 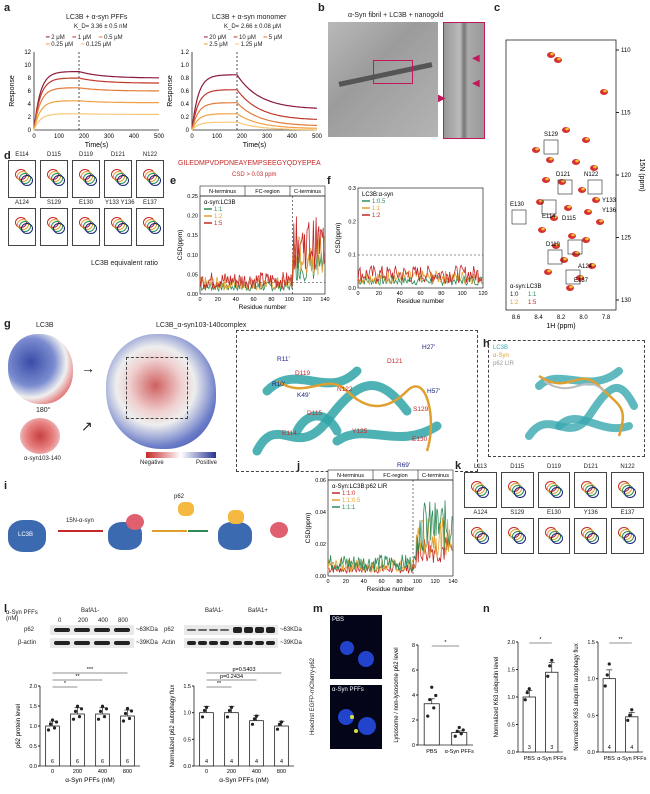 What do you see at coordinates (591, 753) in the screenshot?
I see `y-tick-label: 0.0` at bounding box center [591, 753].